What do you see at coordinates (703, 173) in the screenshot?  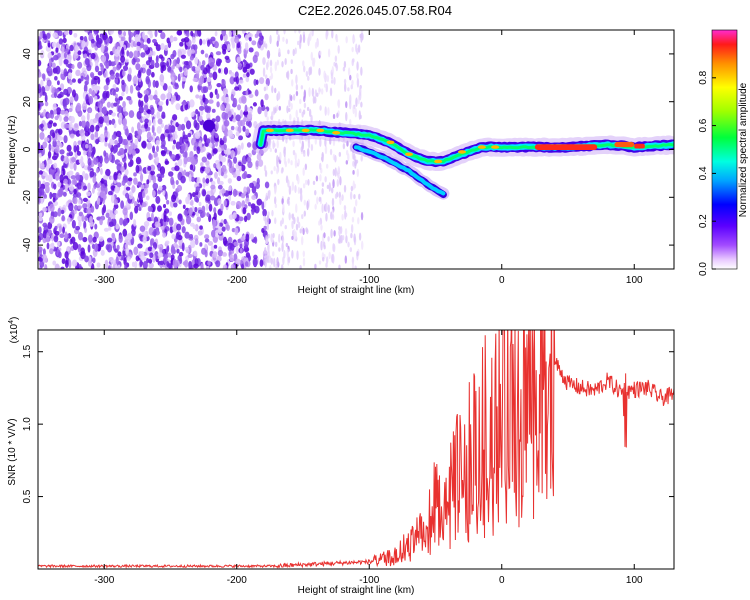 I see `colorbar-tick-label: 0.4` at bounding box center [703, 173].